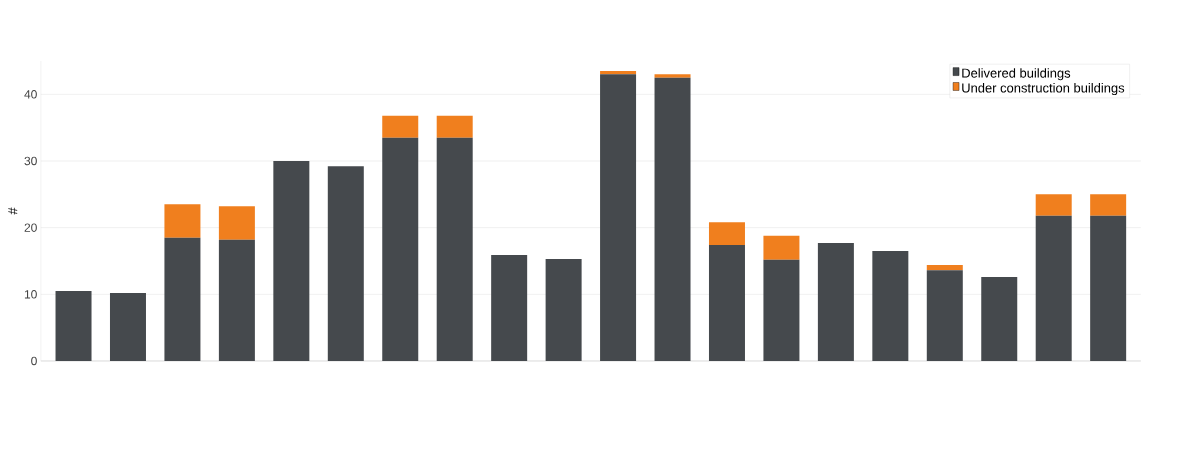 This screenshot has height=473, width=1182. I want to click on y-axis-title: #, so click(13, 211).